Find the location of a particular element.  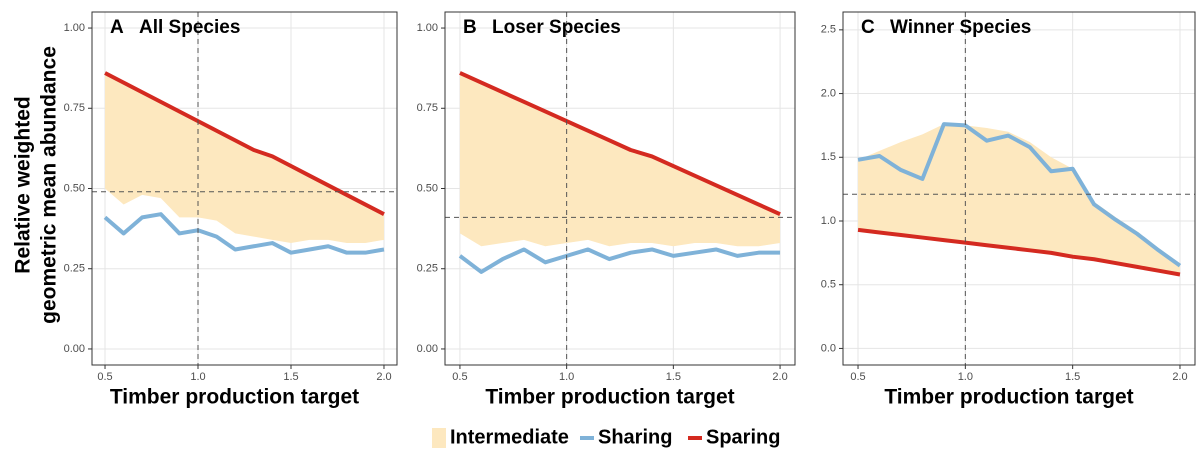

y-axis-label: geometric mean abundance is located at coordinates (49, 185).